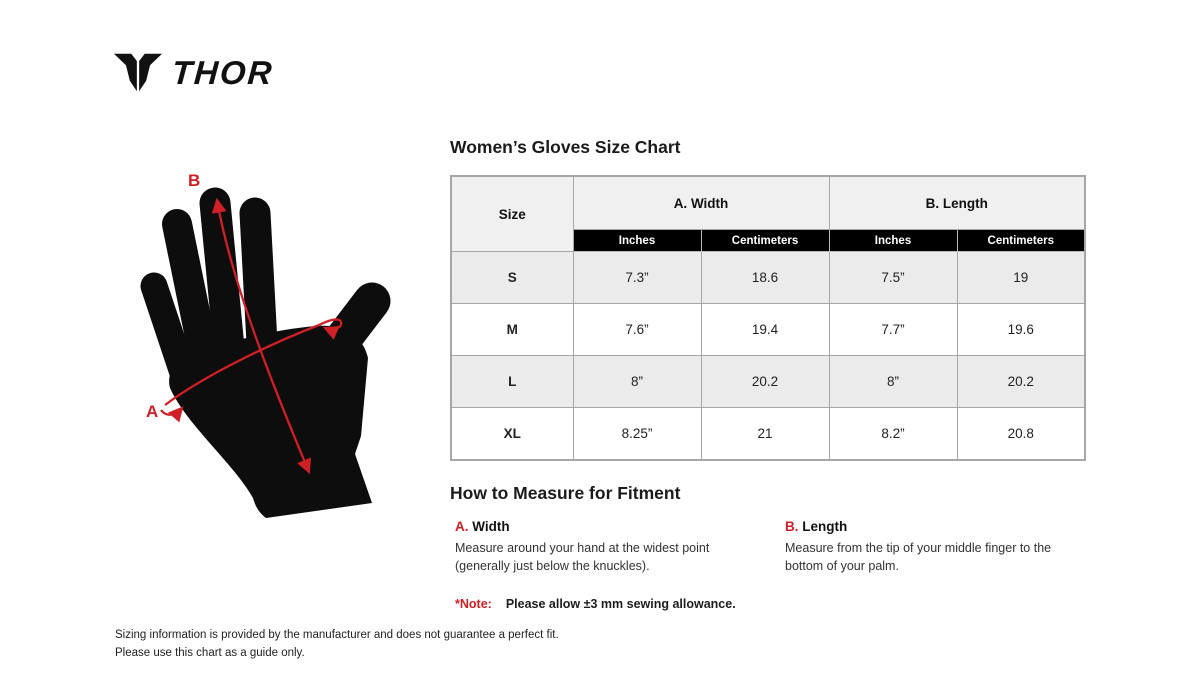  I want to click on measure-length-name: Length, so click(825, 526).